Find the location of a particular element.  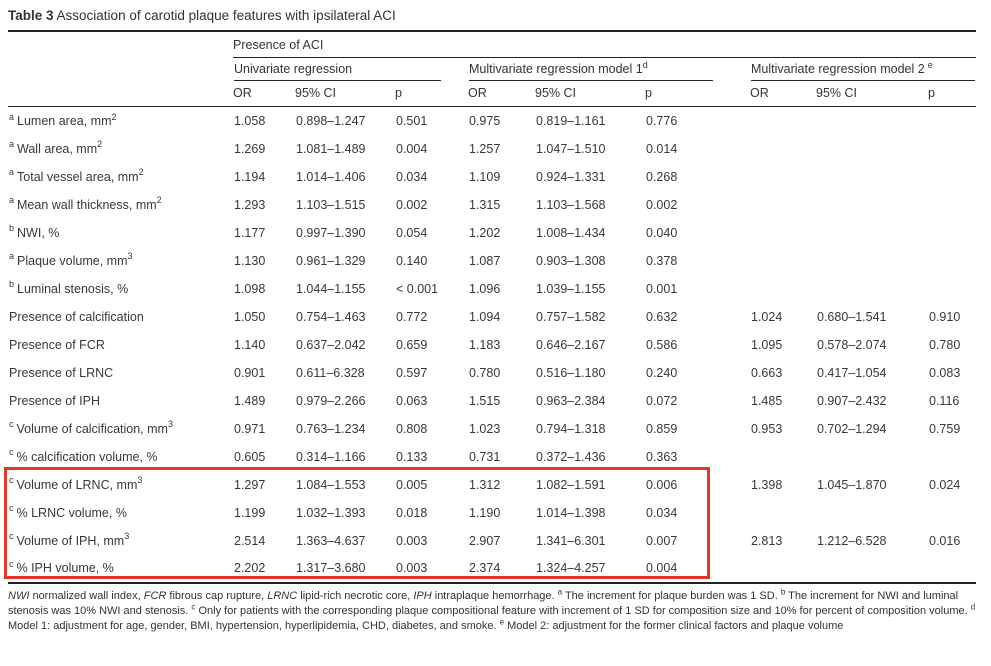

m1-p-cell: 0.006 is located at coordinates (662, 484).